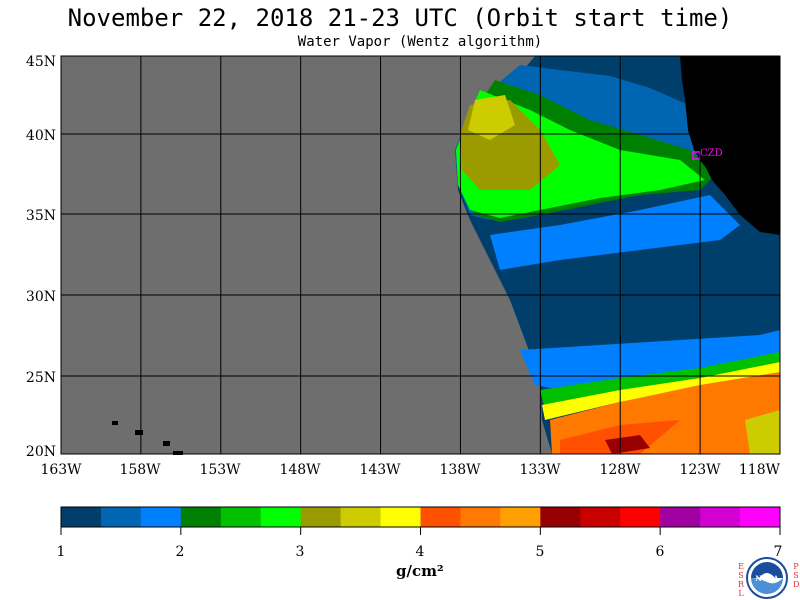 The height and width of the screenshot is (600, 800). Describe the element at coordinates (730, 145) in the screenshot. I see `land-california` at that location.